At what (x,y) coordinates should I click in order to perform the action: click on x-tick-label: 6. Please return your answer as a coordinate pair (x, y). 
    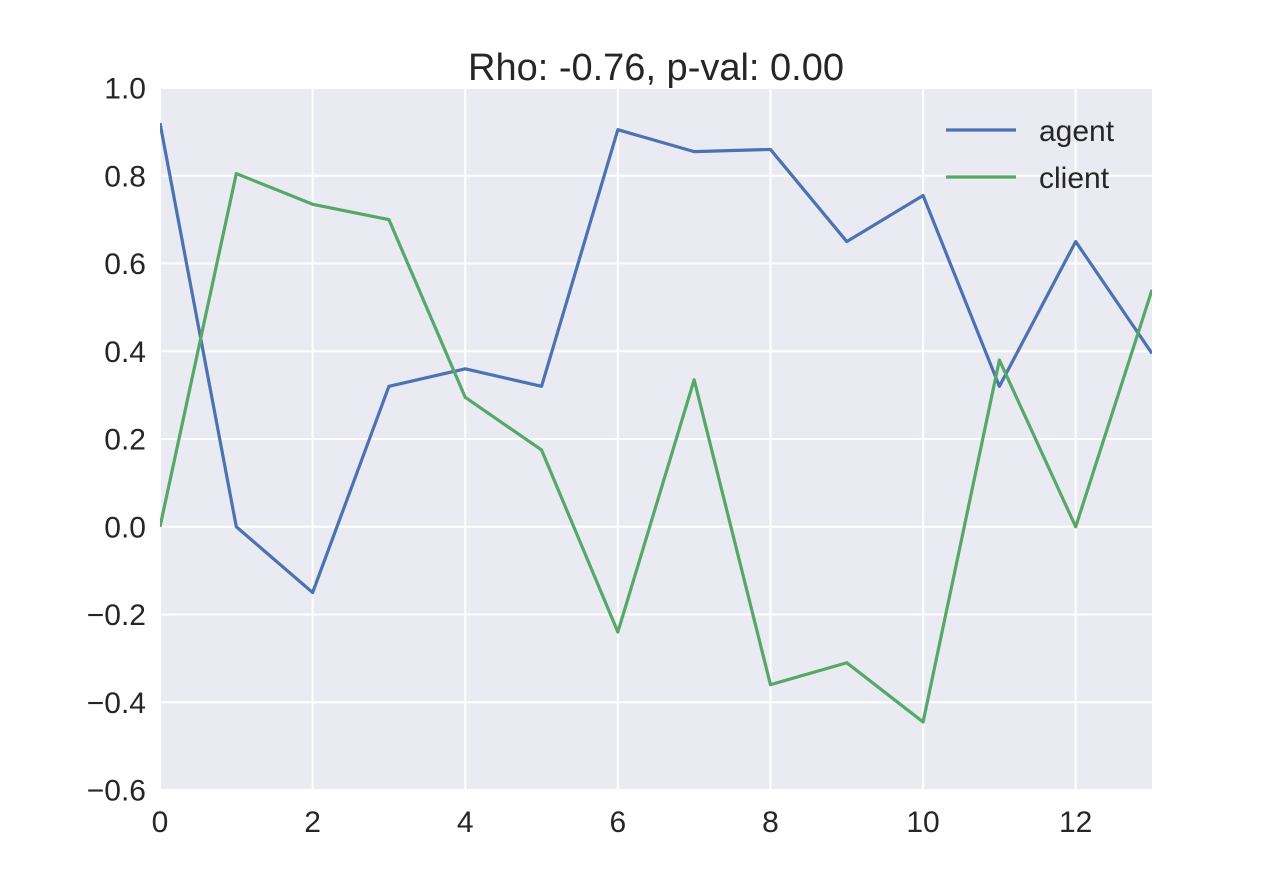
    Looking at the image, I should click on (618, 822).